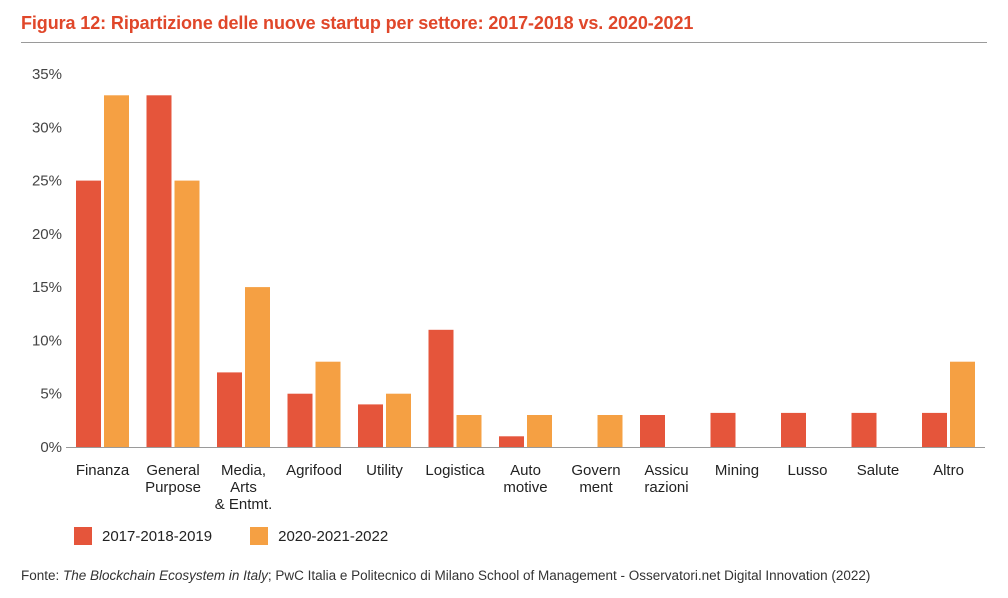 The width and height of the screenshot is (1008, 598). Describe the element at coordinates (42, 575) in the screenshot. I see `source-prefix: Fonte:` at that location.